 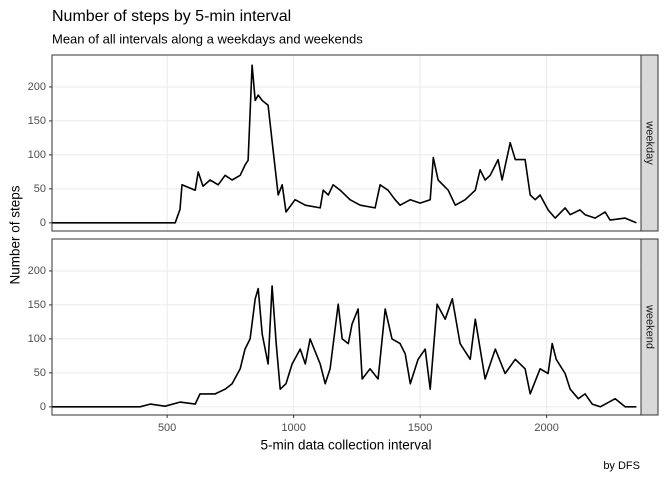 What do you see at coordinates (15, 234) in the screenshot?
I see `y-axis-label: Number of steps` at bounding box center [15, 234].